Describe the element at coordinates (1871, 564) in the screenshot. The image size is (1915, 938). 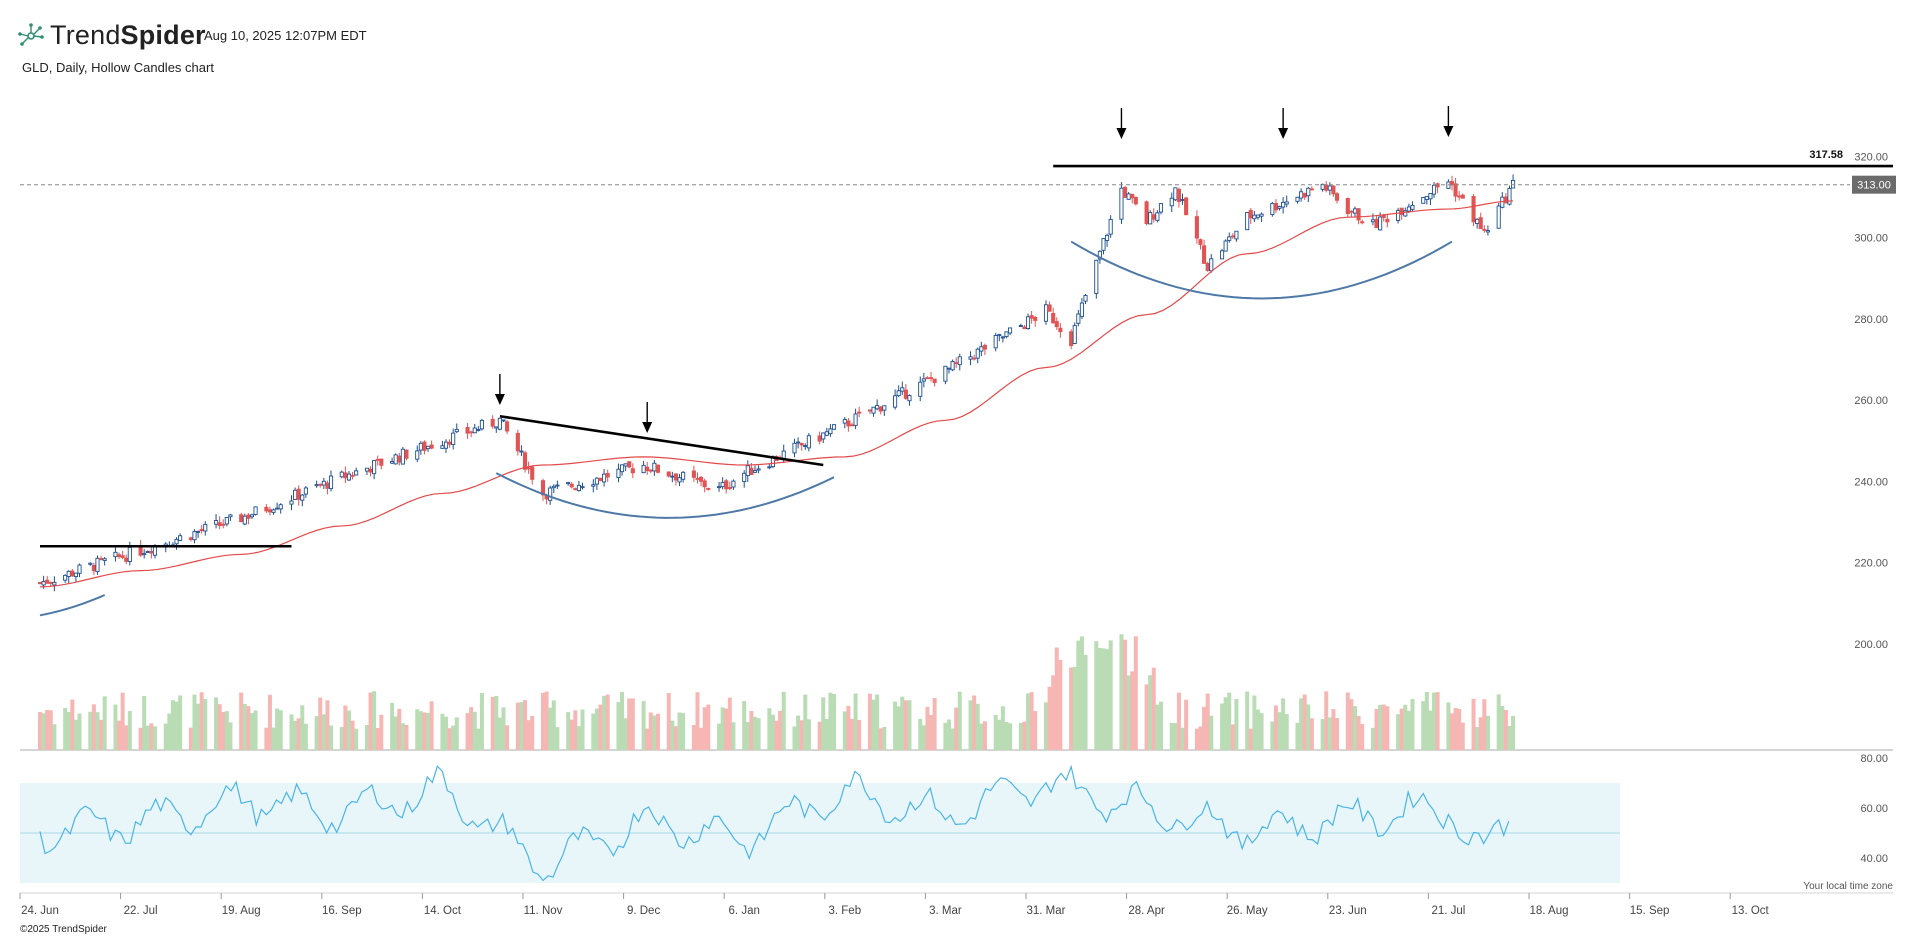
I see `price-tick-label: 220.00` at that location.